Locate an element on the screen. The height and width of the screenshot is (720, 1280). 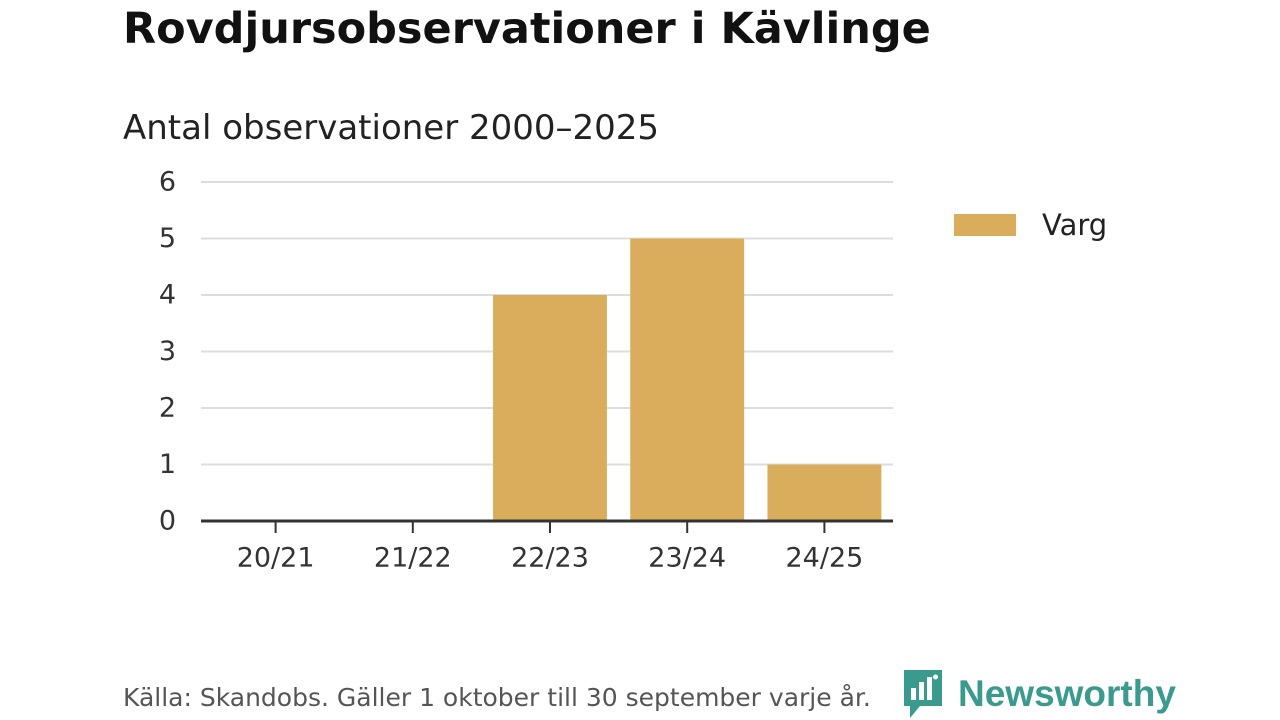
x-tick-label: 22/23 is located at coordinates (550, 558).